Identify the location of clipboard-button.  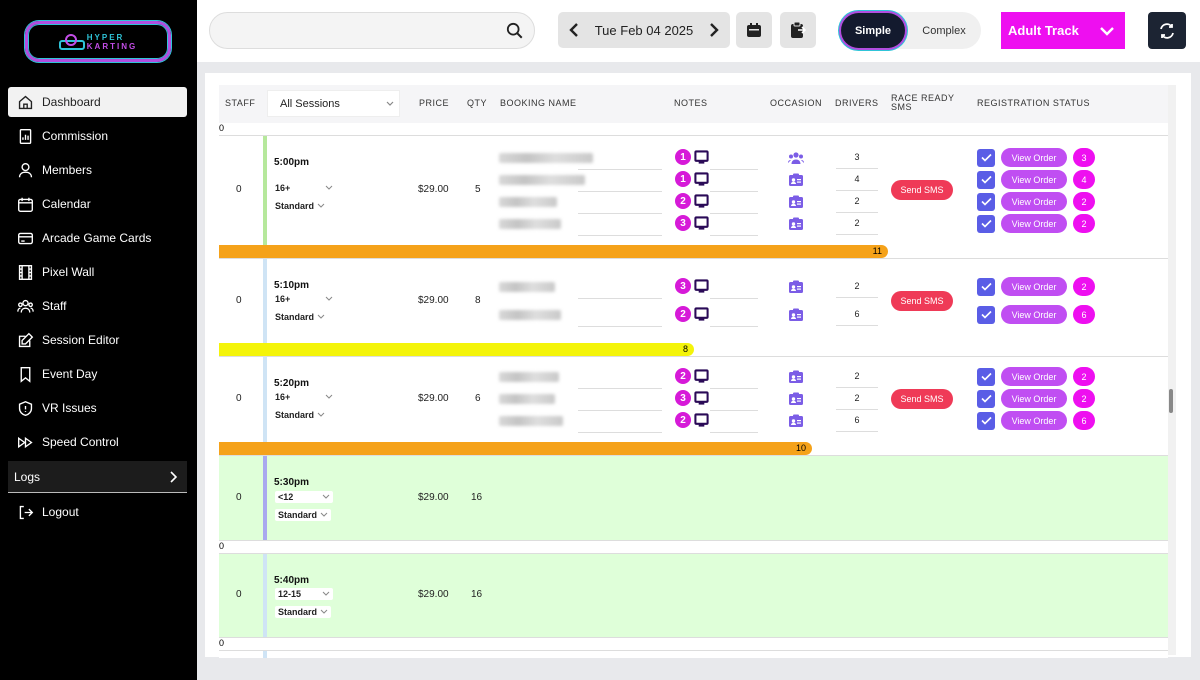
(798, 30).